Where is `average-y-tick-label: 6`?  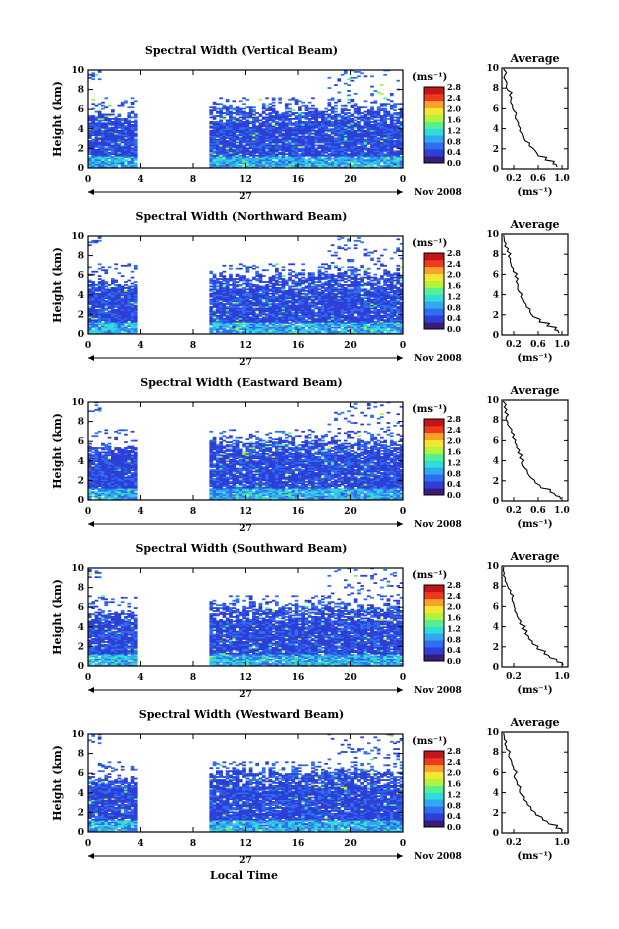
average-y-tick-label: 6 is located at coordinates (496, 109).